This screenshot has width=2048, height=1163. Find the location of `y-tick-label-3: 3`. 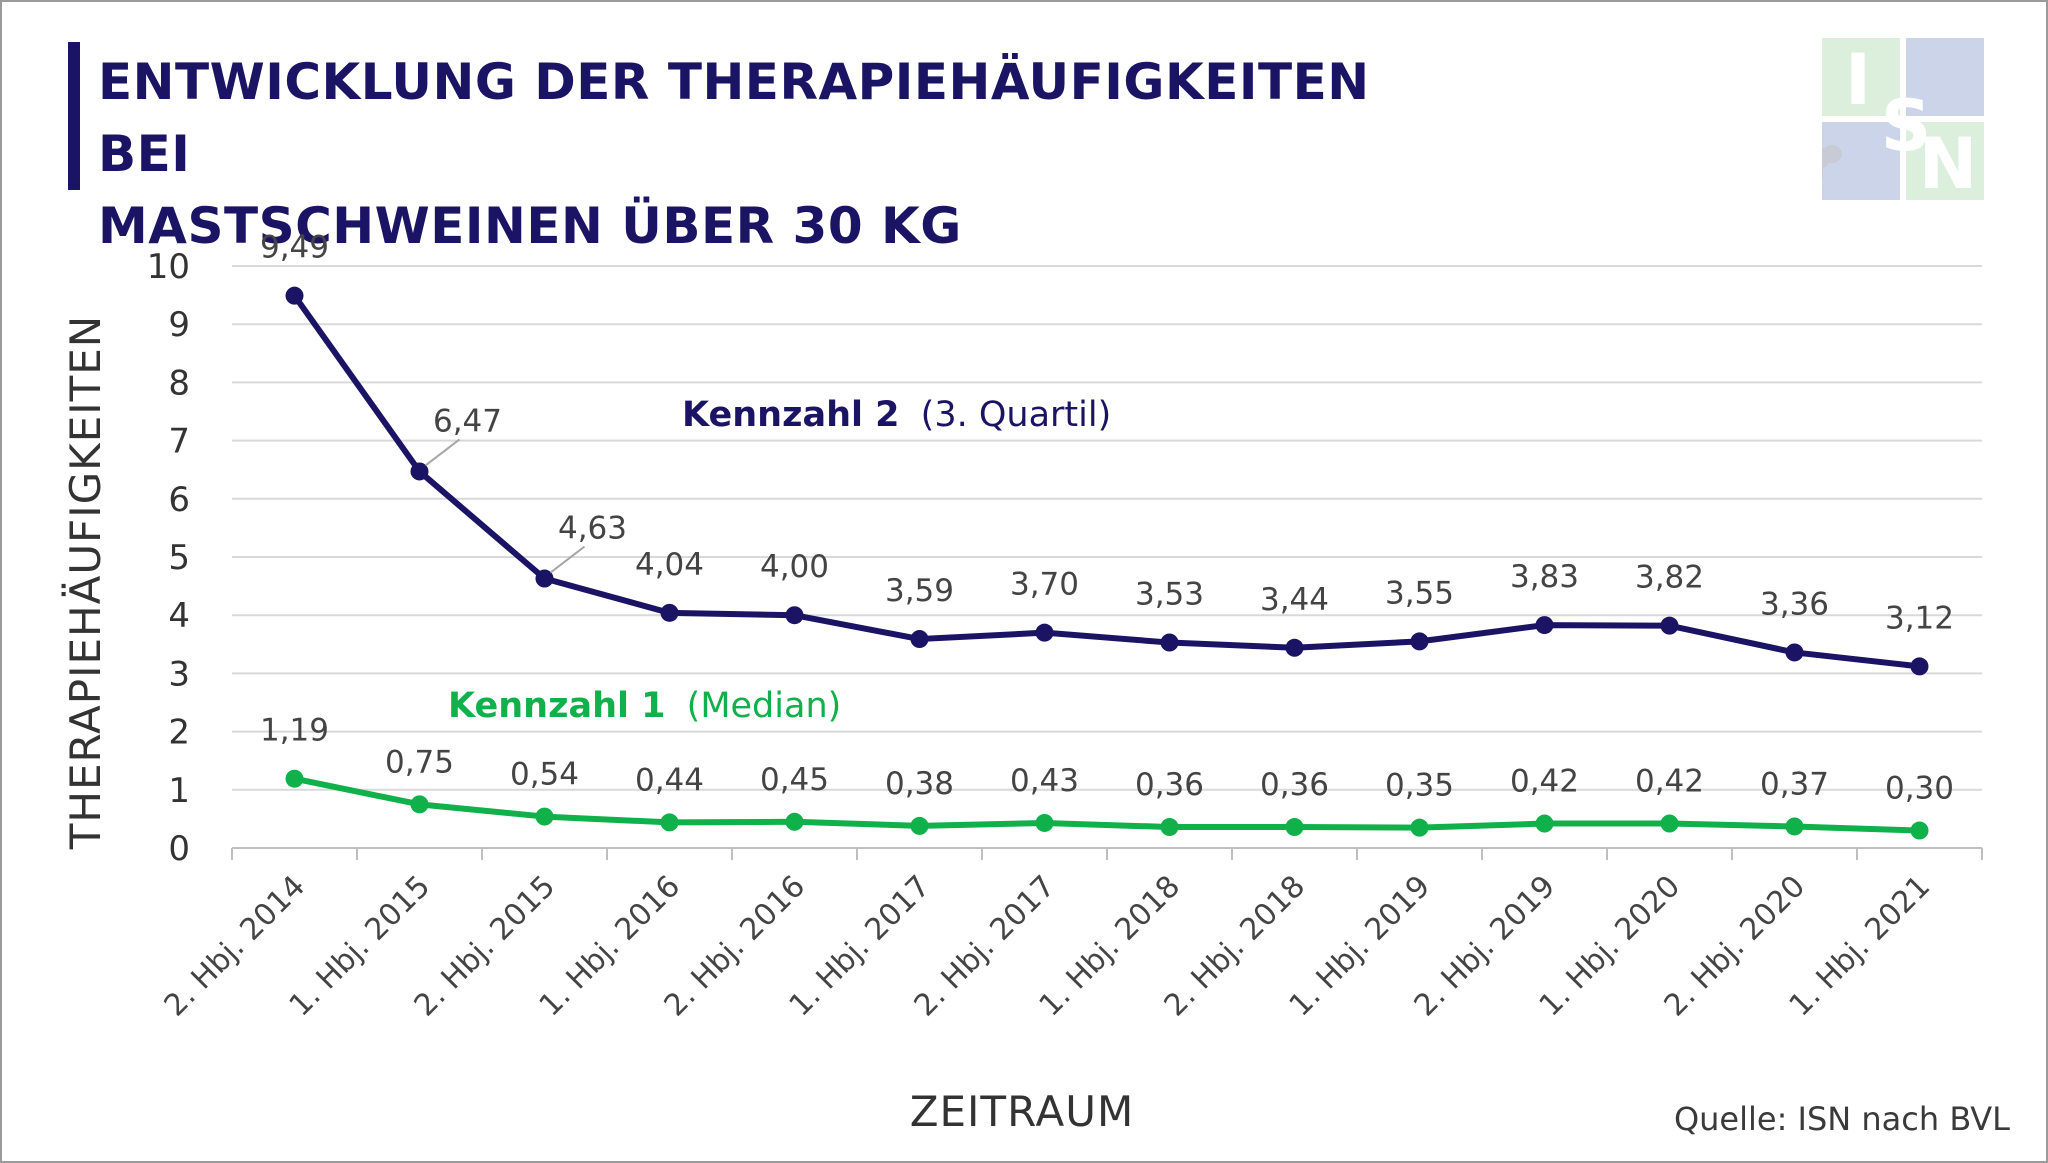

y-tick-label-3: 3 is located at coordinates (179, 674).